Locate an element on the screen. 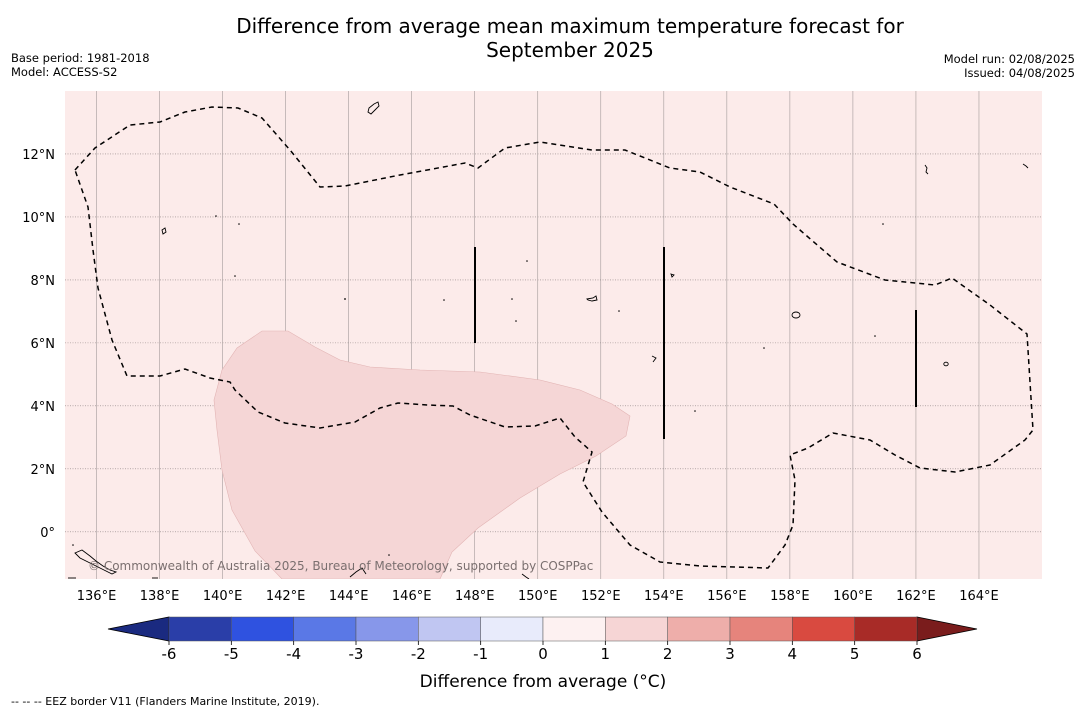 This screenshot has width=1085, height=713. lon-tick-label: 142°E is located at coordinates (286, 596).